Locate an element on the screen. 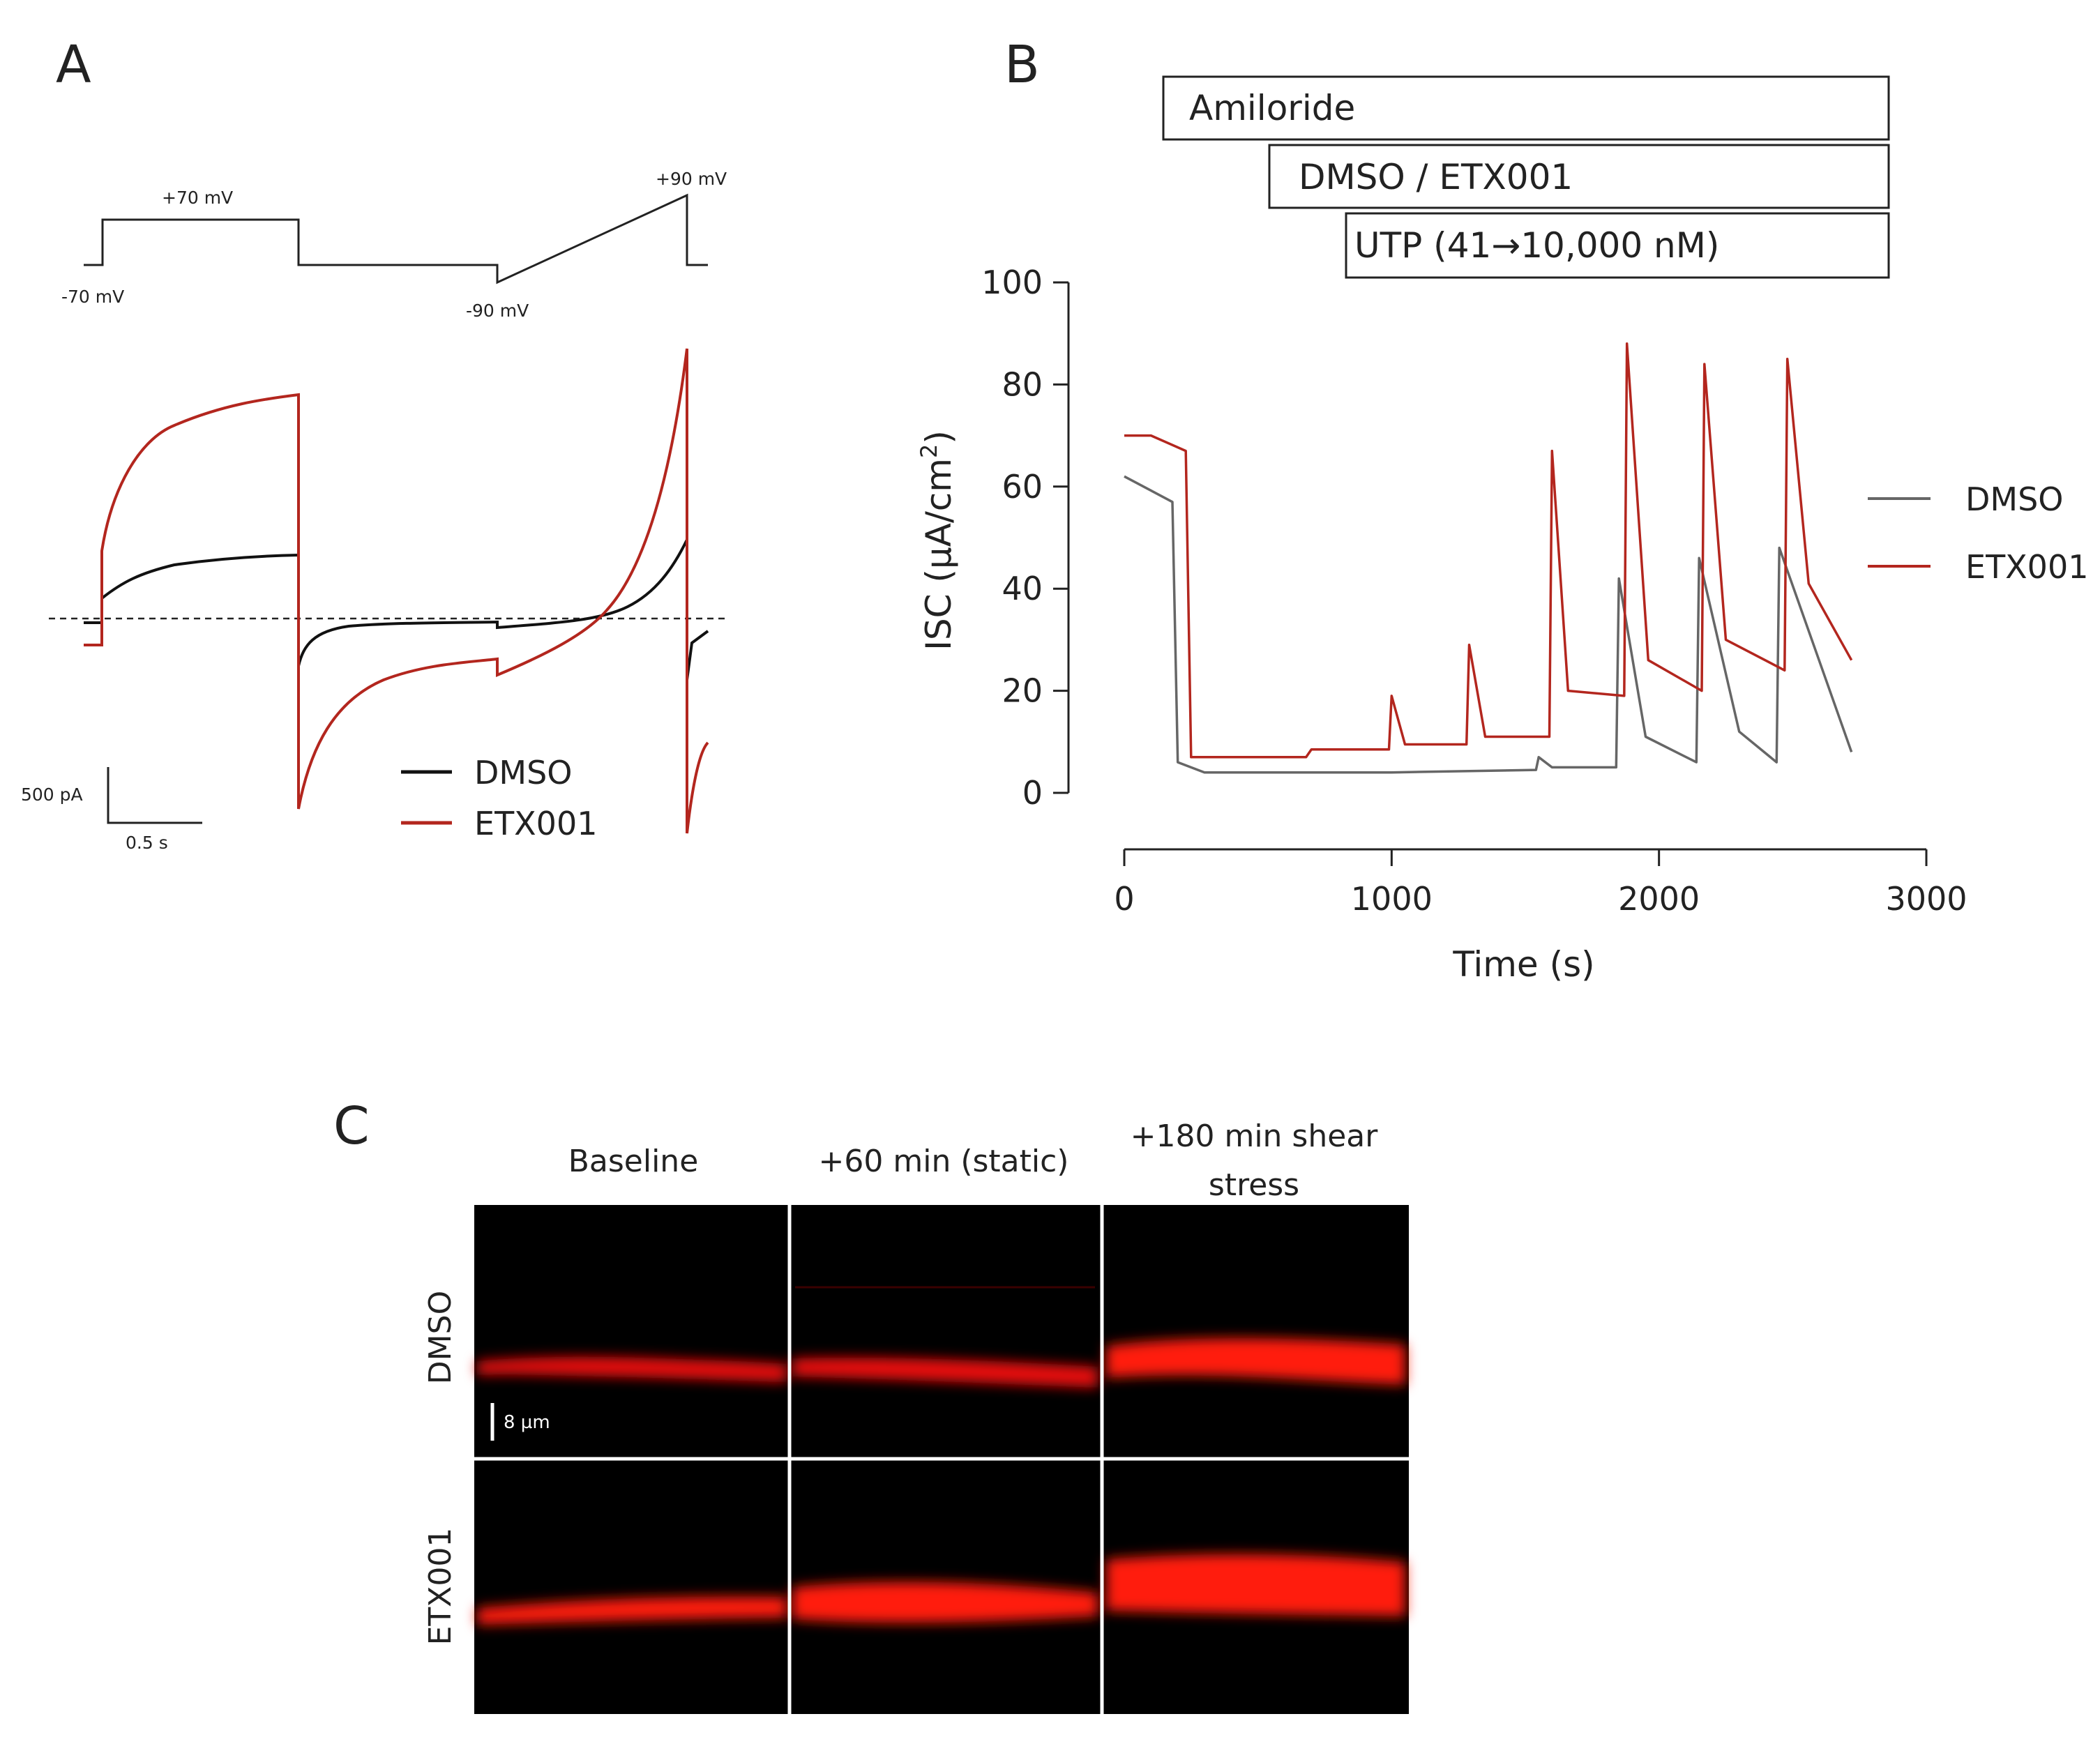  image-dmso-60min is located at coordinates (945, 1337).